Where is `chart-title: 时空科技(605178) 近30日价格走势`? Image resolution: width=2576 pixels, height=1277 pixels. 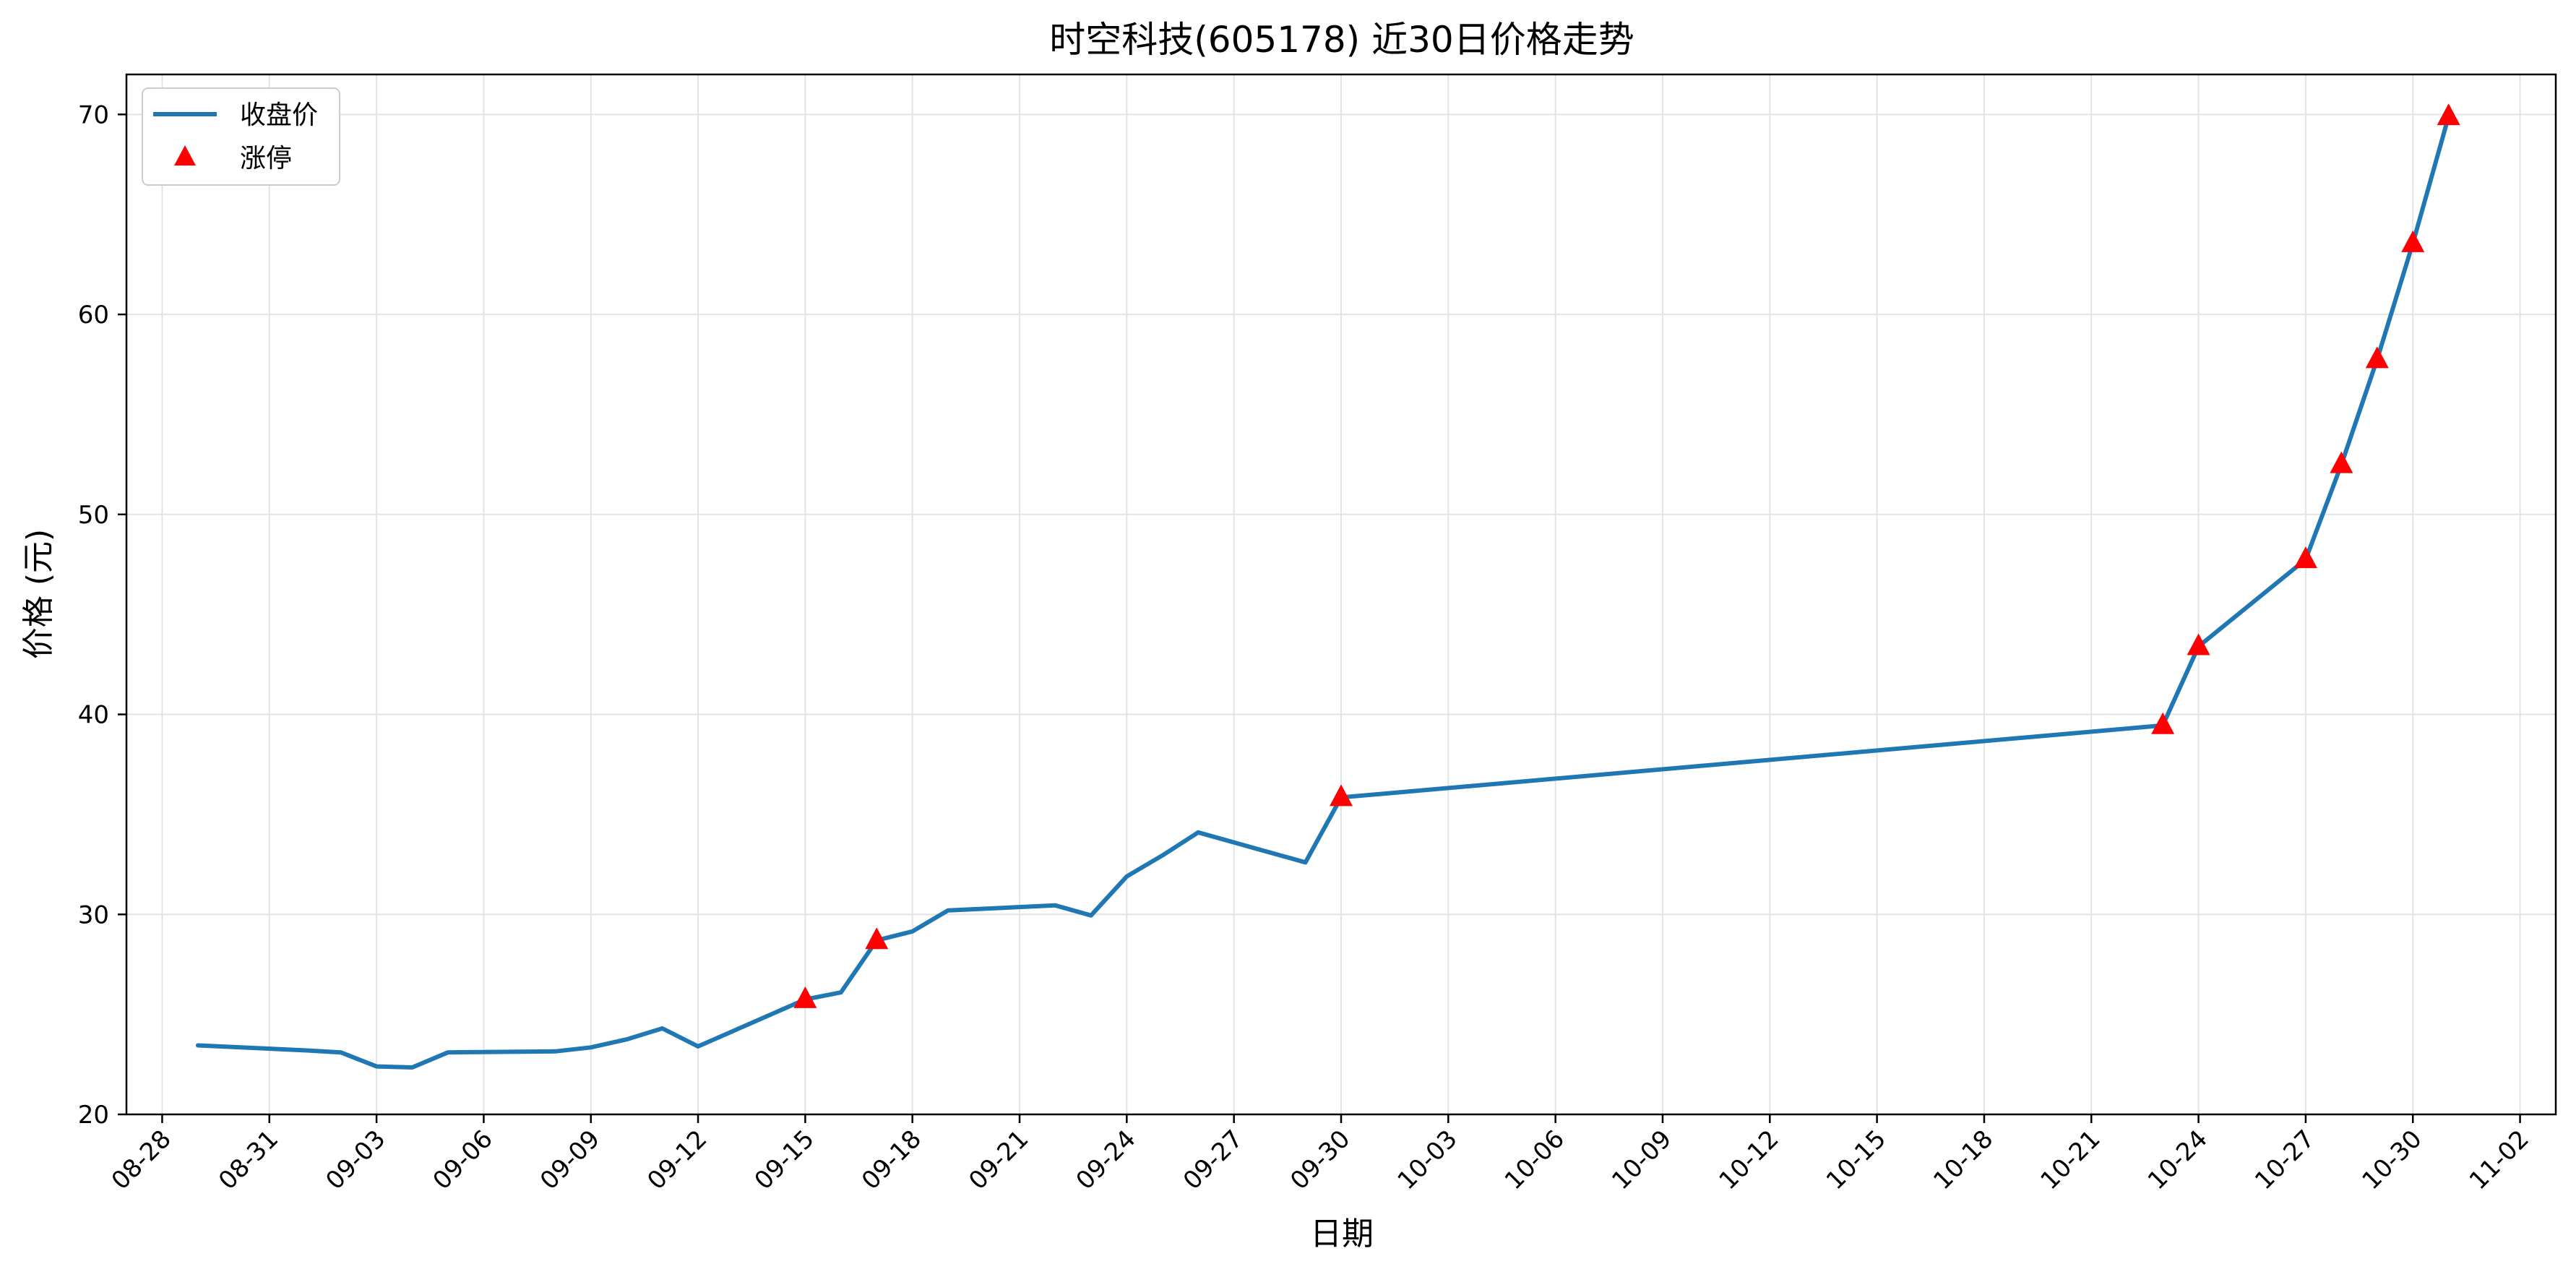
chart-title: 时空科技(605178) 近30日价格走势 is located at coordinates (1341, 40).